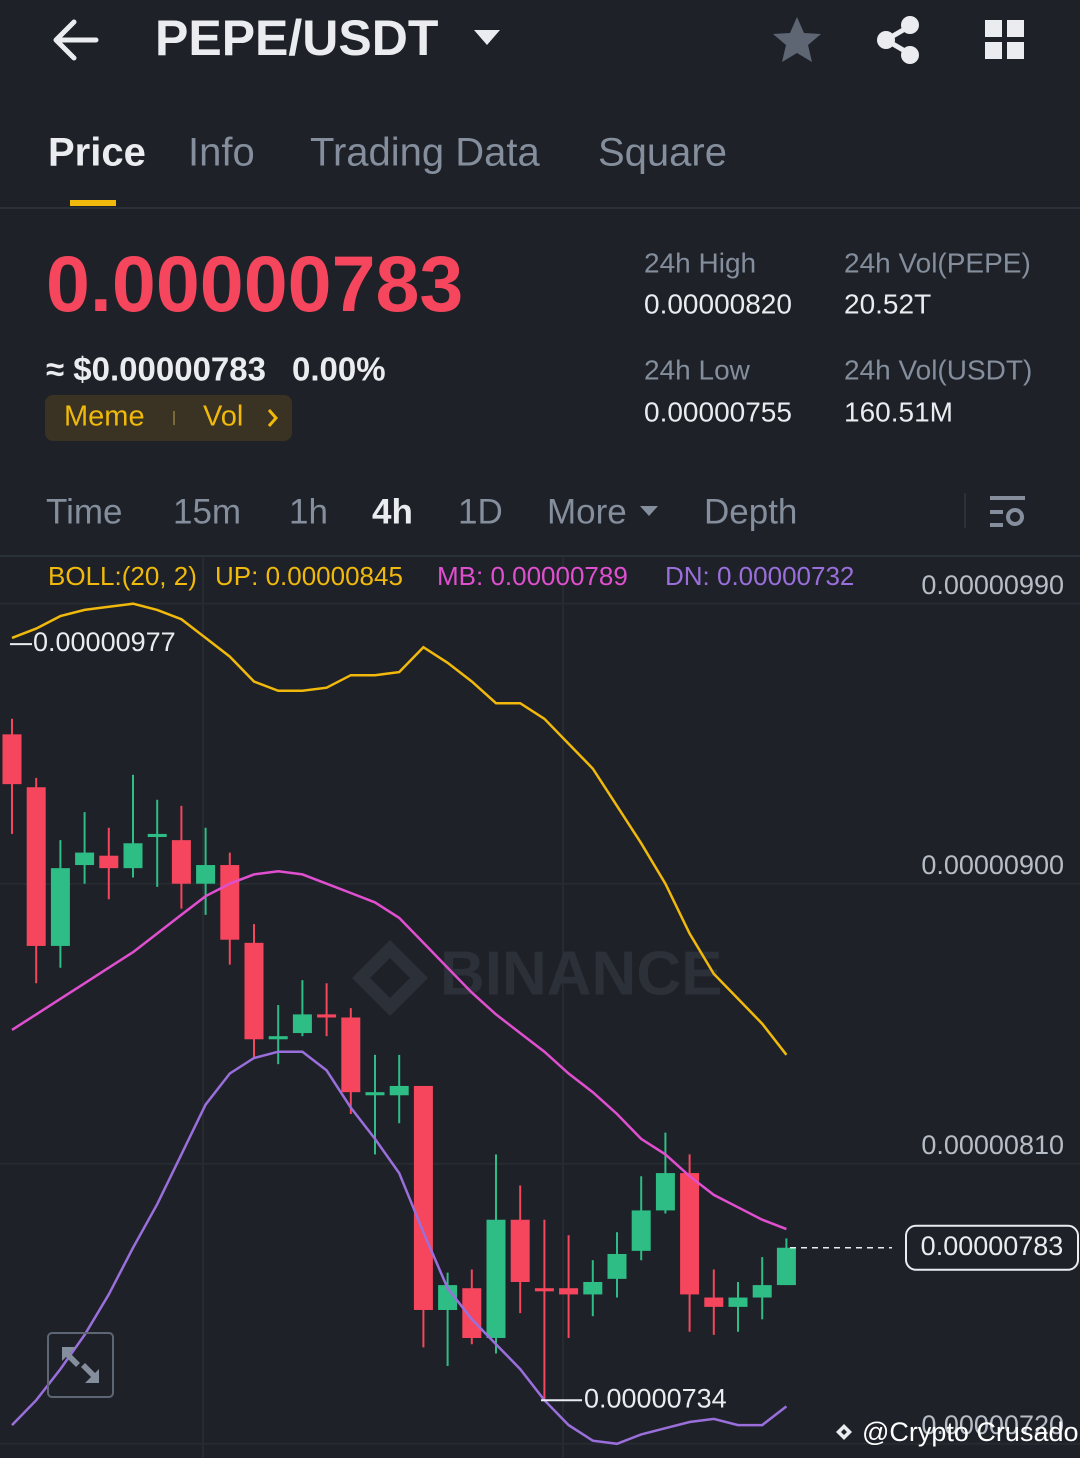 The image size is (1080, 1458). What do you see at coordinates (296, 38) in the screenshot?
I see `pair-title: PEPE/USDT` at bounding box center [296, 38].